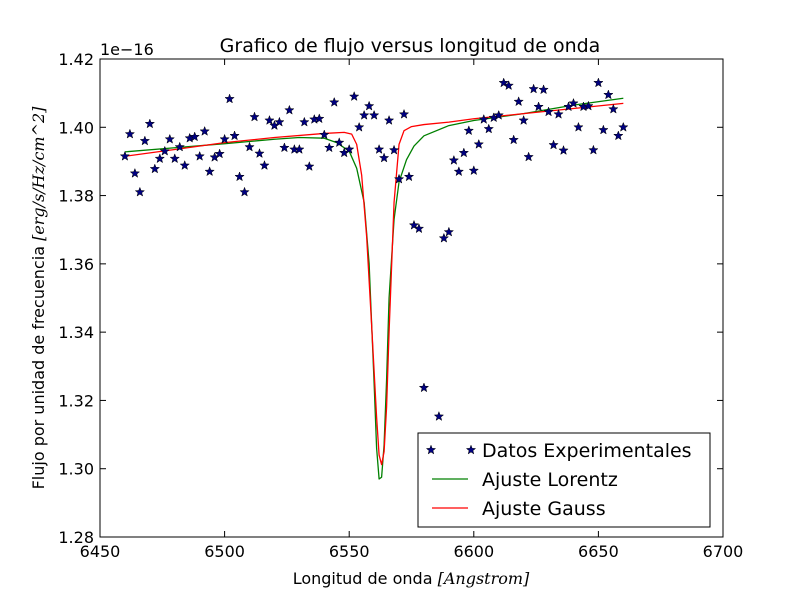  Describe the element at coordinates (76, 400) in the screenshot. I see `y-tick-label: 1.32` at that location.